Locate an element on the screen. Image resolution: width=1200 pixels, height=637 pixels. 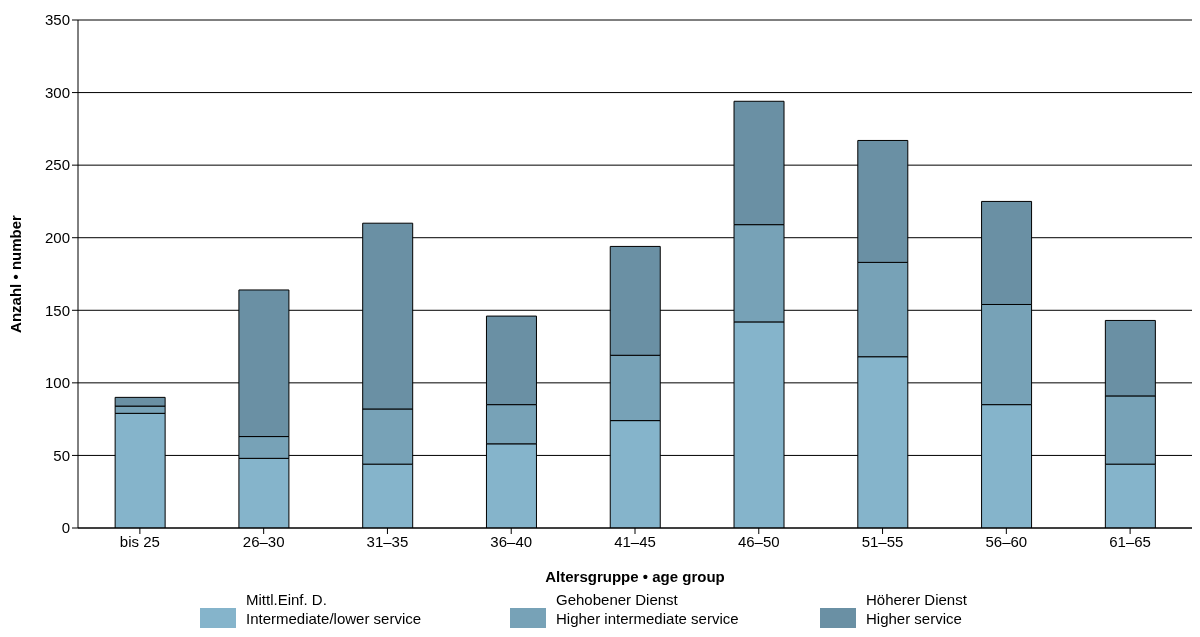
x-tick-label: bis 25 is located at coordinates (139, 541).